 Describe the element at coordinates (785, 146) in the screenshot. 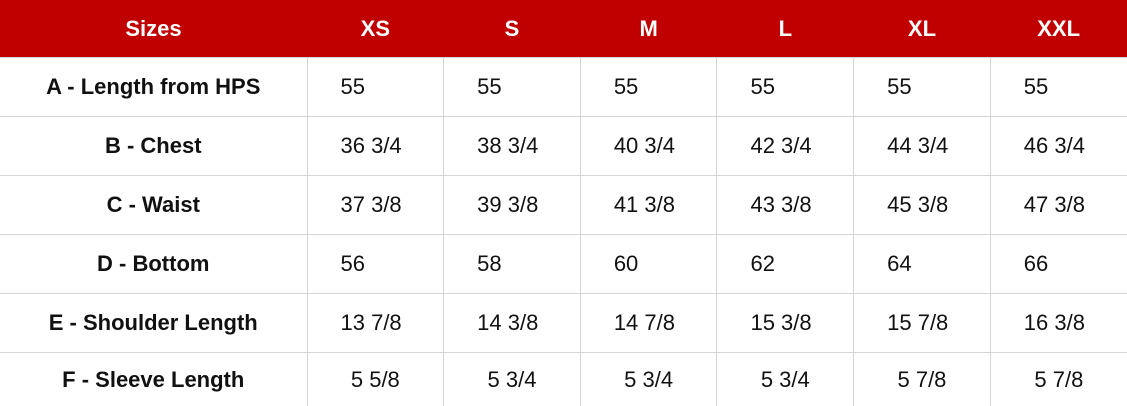

I see `measurement-cell: 42 3/4` at that location.